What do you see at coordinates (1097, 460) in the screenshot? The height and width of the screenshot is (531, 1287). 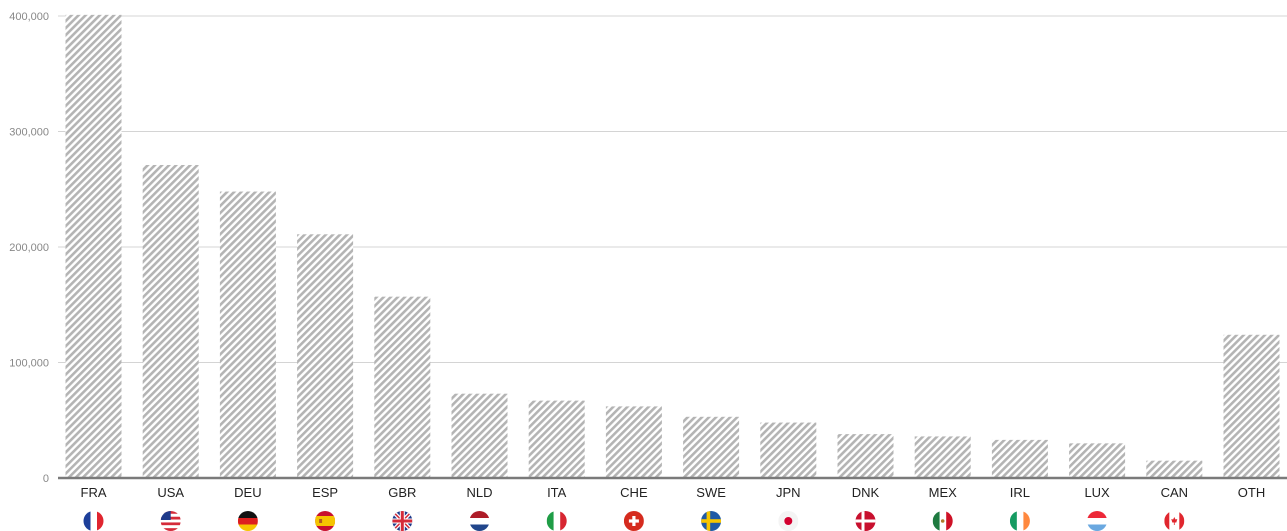 I see `bar-lux` at bounding box center [1097, 460].